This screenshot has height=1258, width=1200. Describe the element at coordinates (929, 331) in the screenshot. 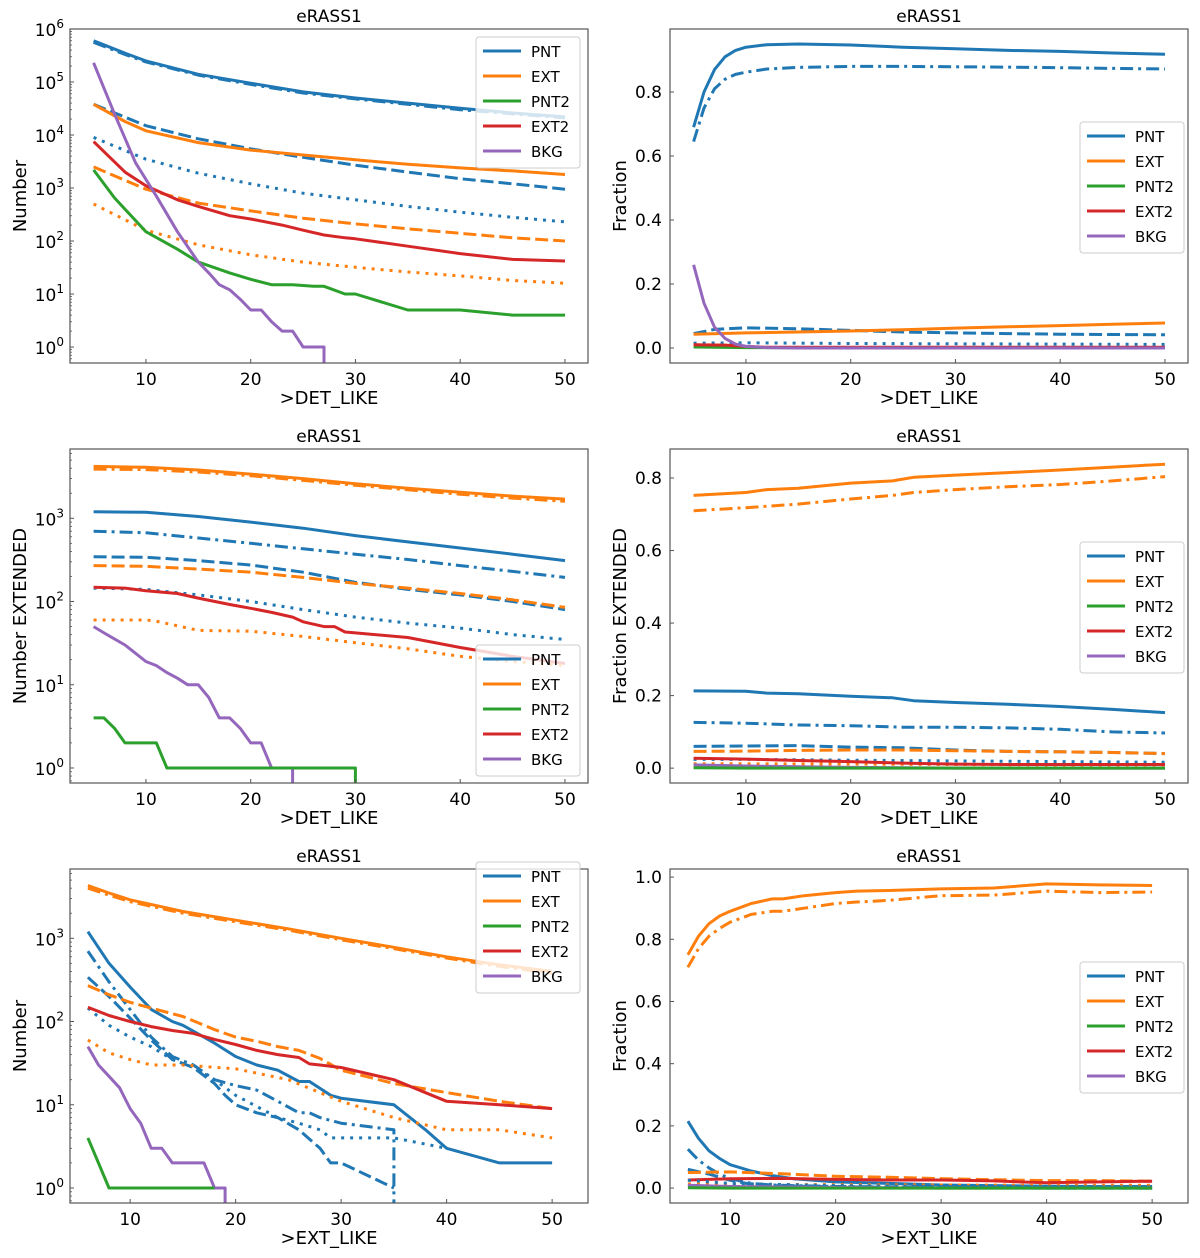

I see `series-line-pnt-dashed` at that location.